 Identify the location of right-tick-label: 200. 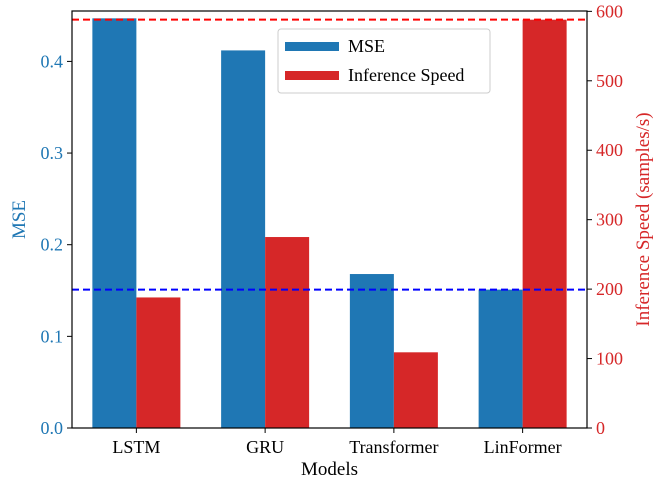
(609, 289).